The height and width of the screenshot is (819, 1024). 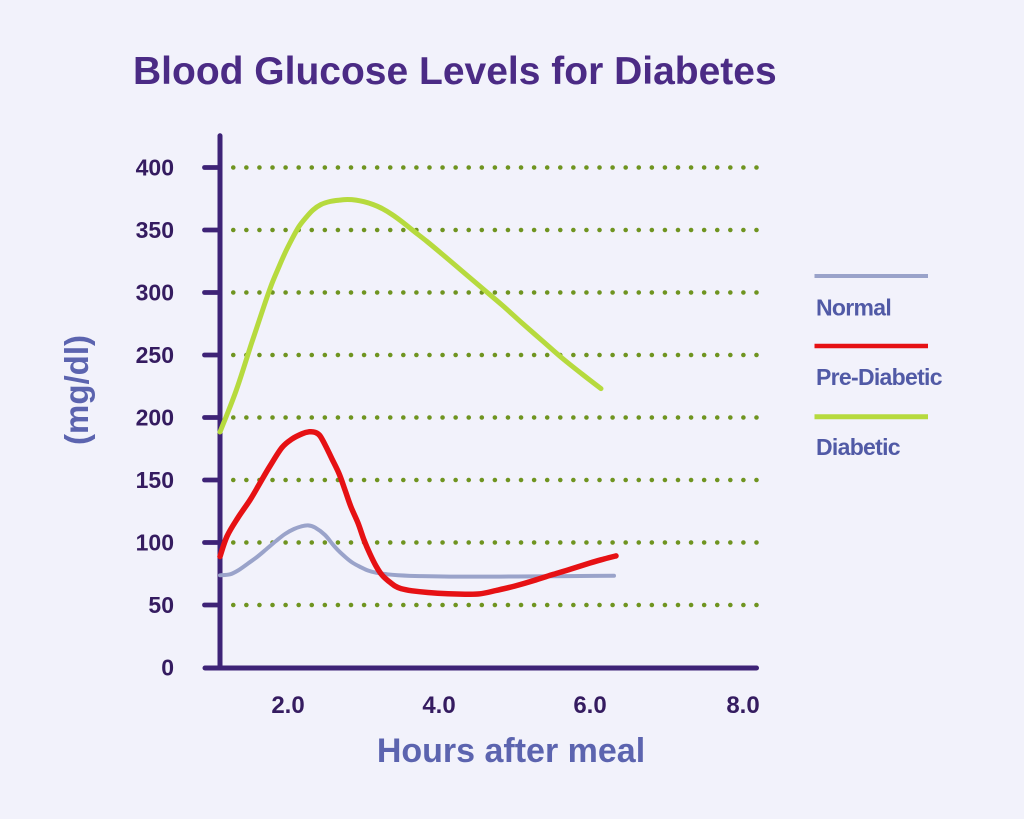 What do you see at coordinates (155, 418) in the screenshot?
I see `svg-text: 200` at bounding box center [155, 418].